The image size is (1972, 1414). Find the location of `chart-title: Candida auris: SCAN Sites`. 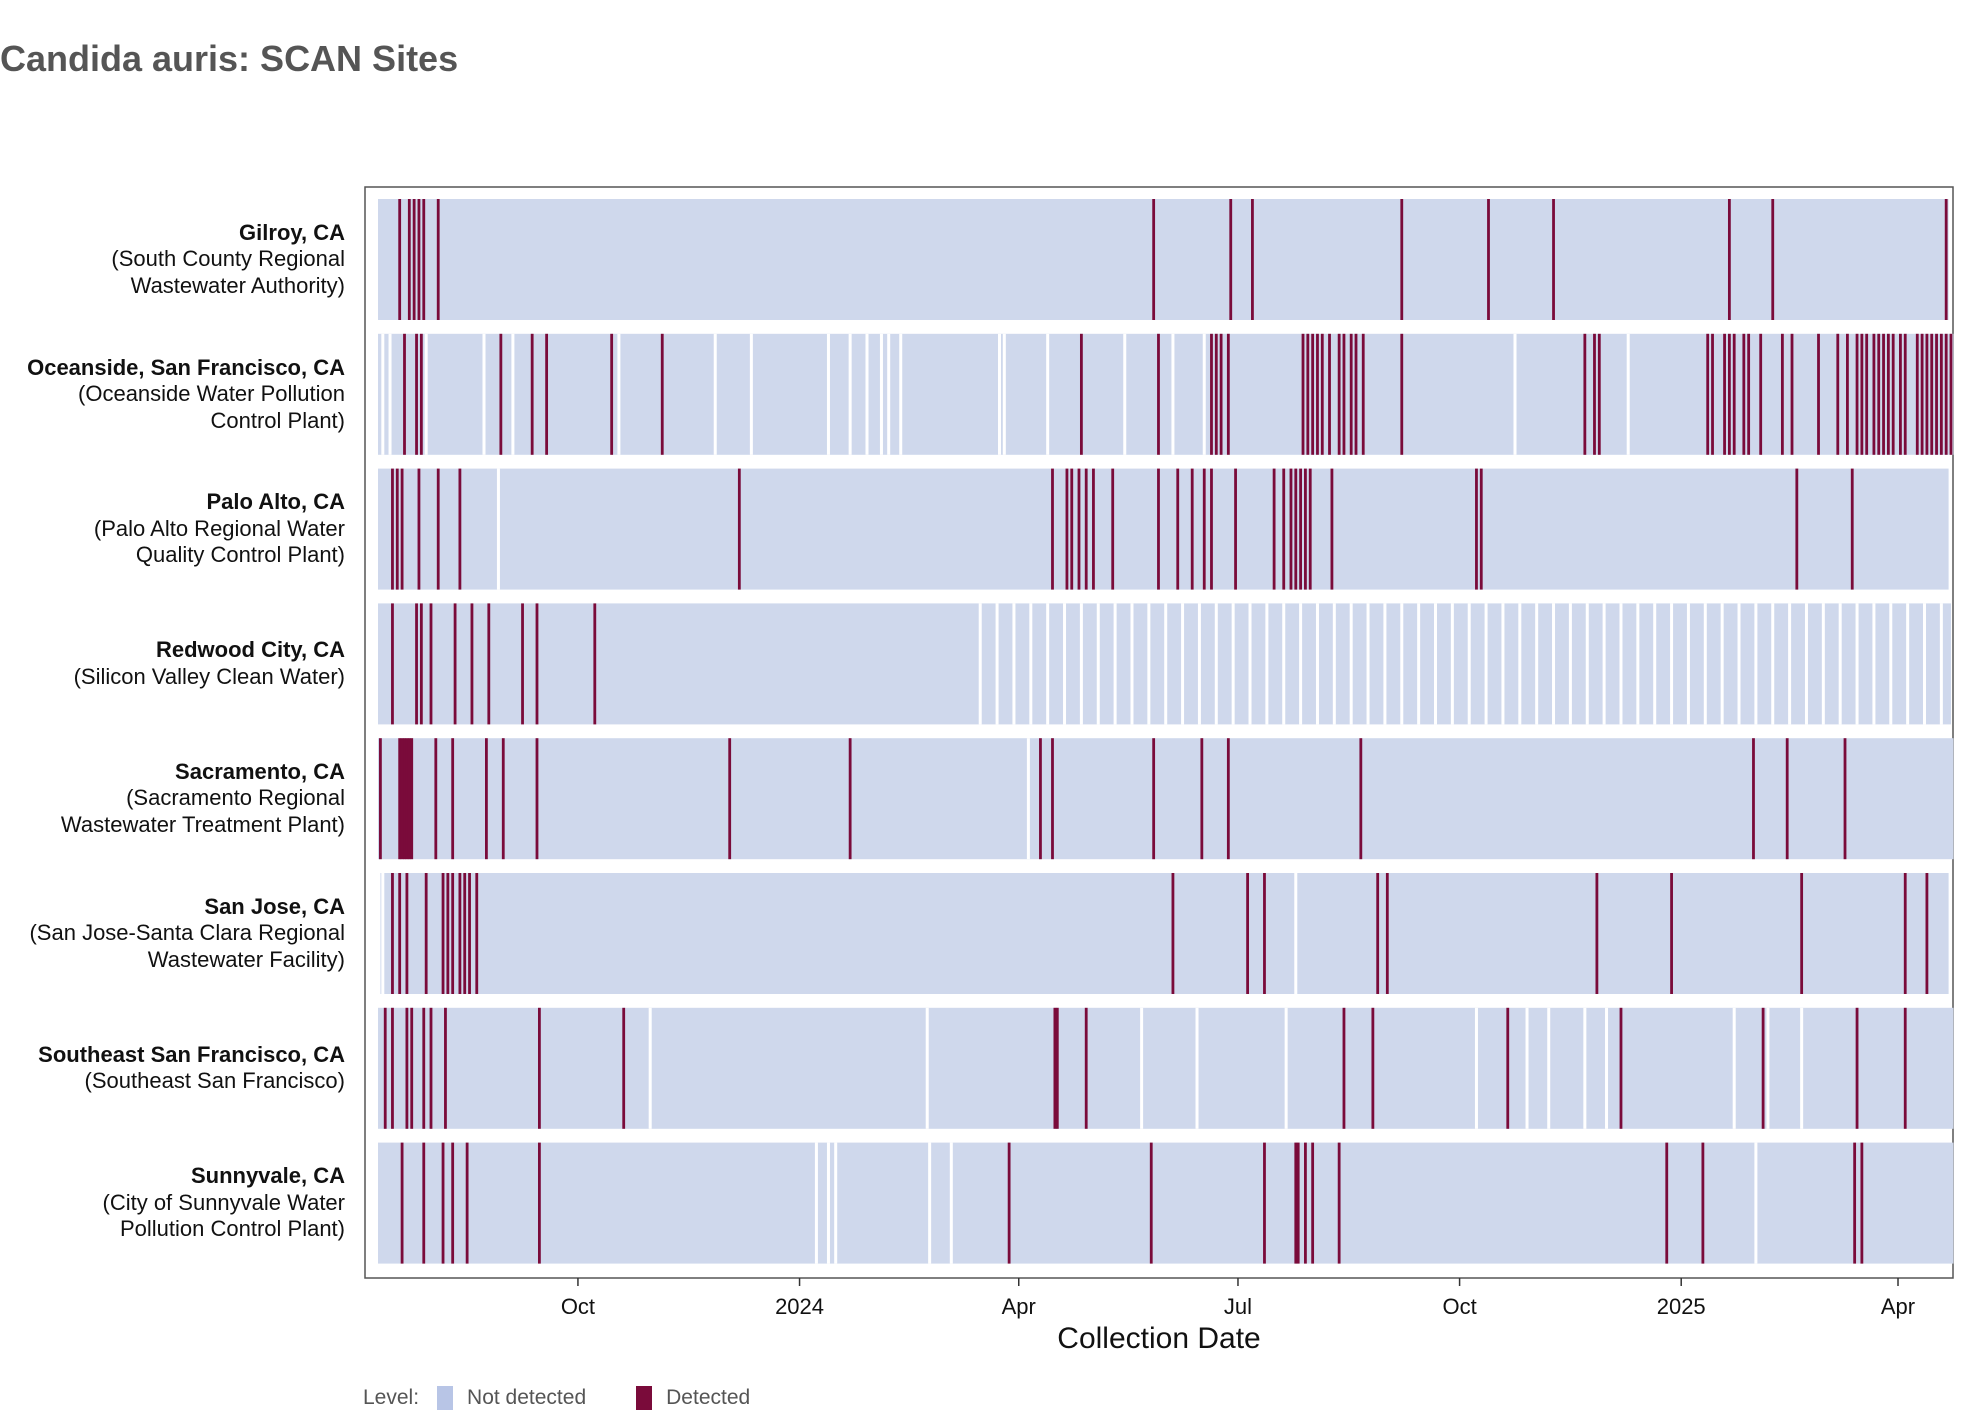

chart-title: Candida auris: SCAN Sites is located at coordinates (229, 58).